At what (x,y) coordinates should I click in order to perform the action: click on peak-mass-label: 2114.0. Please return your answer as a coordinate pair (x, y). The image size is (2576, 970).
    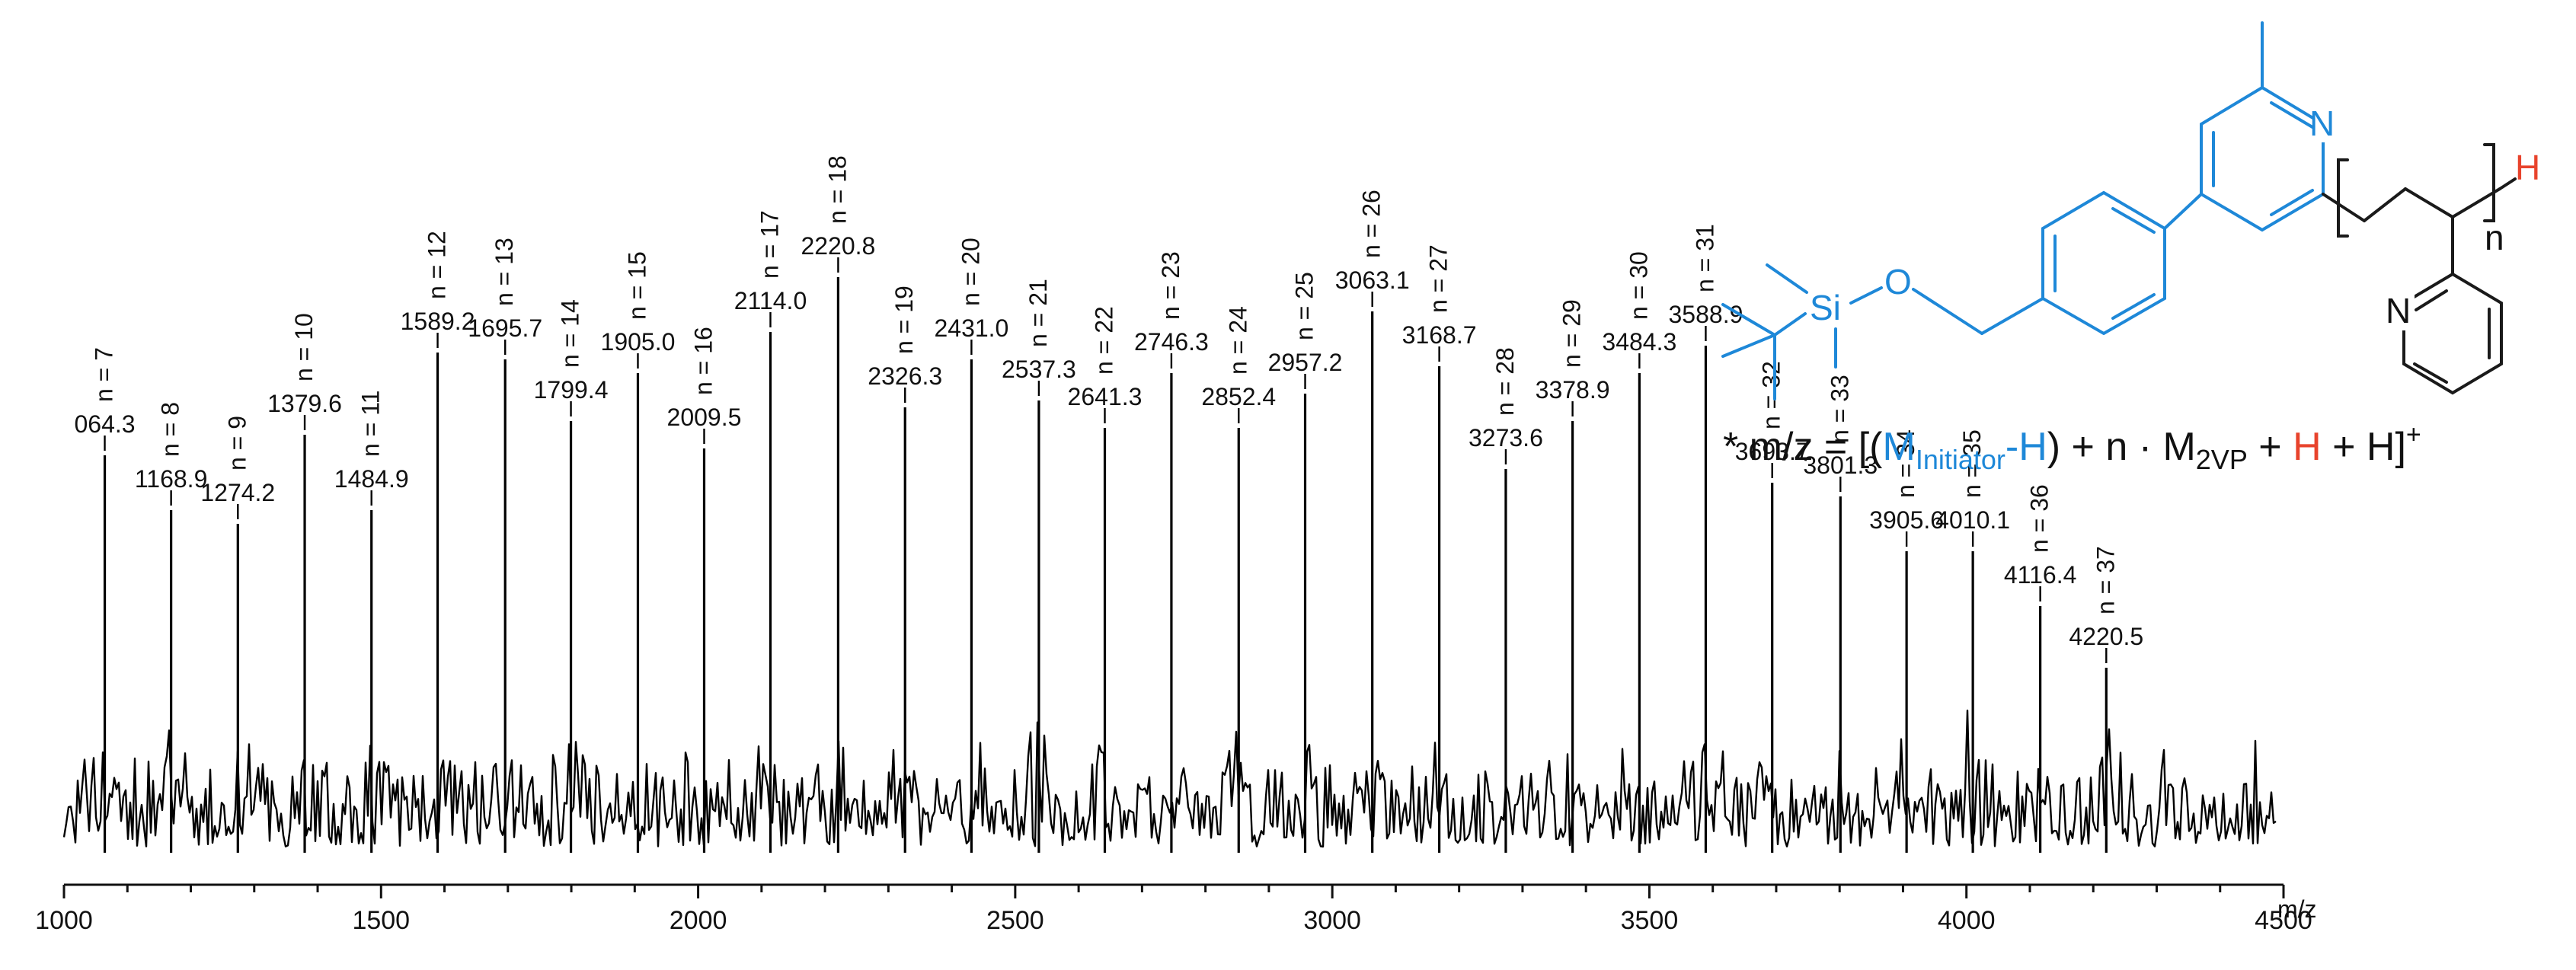
    Looking at the image, I should click on (771, 300).